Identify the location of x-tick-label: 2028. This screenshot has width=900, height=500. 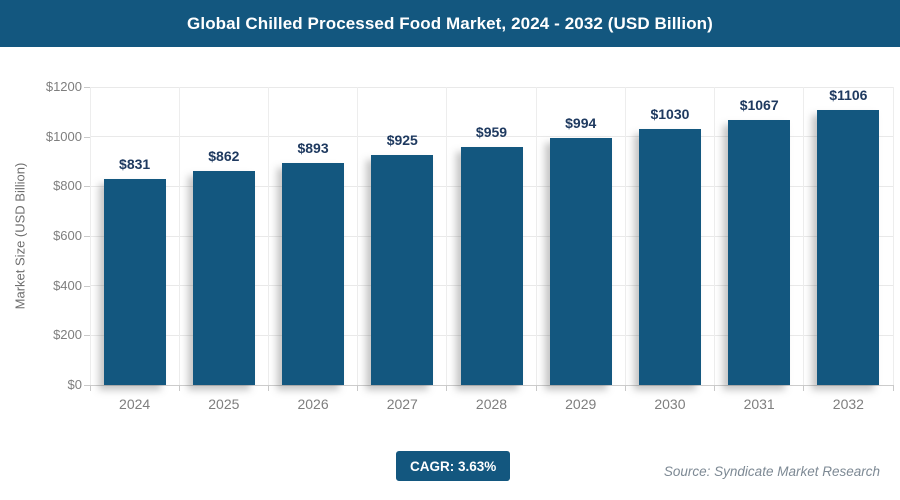
(491, 404).